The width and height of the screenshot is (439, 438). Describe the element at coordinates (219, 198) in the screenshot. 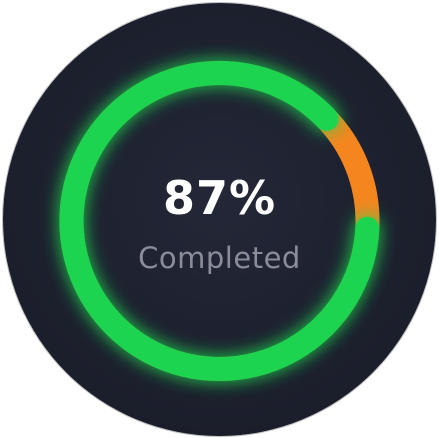

I see `progress-percent: 87%` at that location.